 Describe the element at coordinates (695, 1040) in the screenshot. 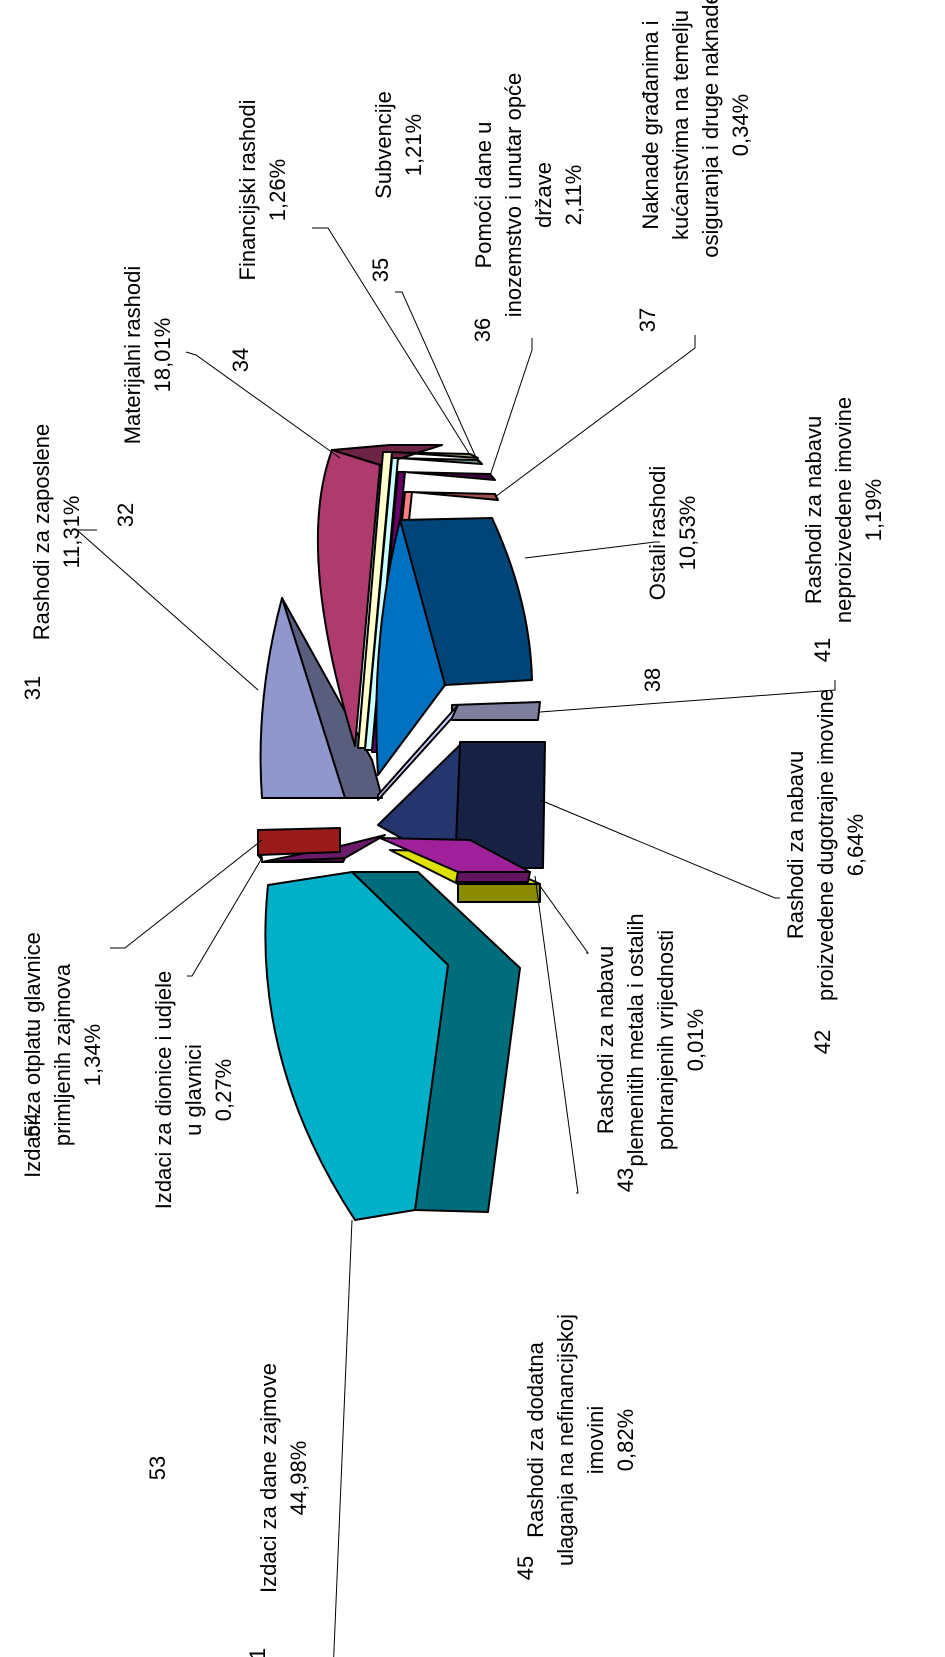

I see `slice-percent-43: 0,01%` at that location.